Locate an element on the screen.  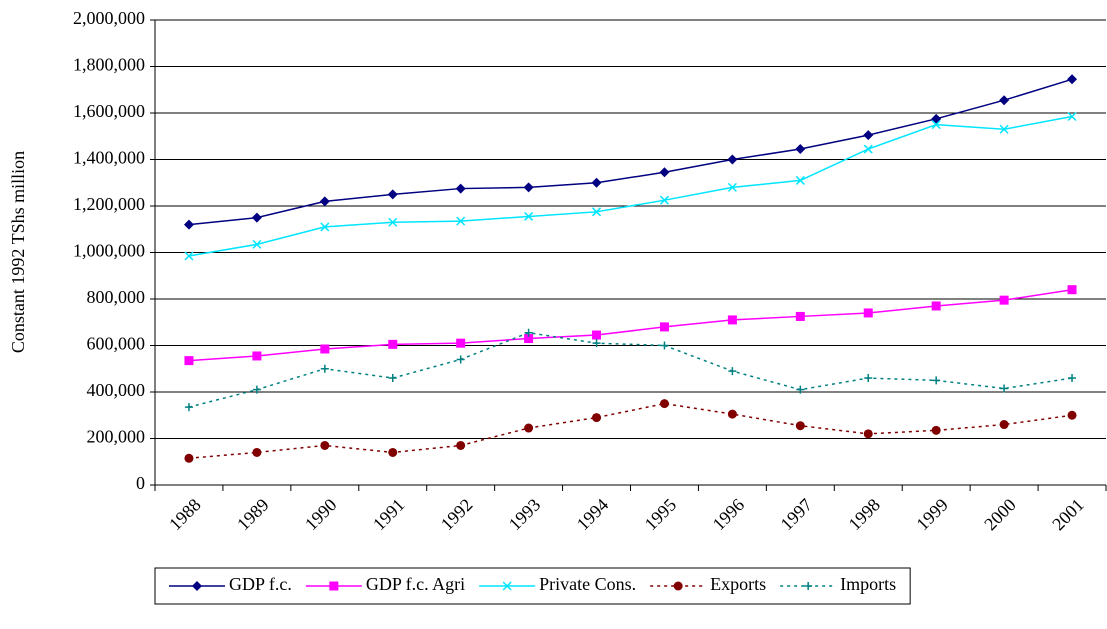
x-tick-label: 1989 is located at coordinates (253, 515).